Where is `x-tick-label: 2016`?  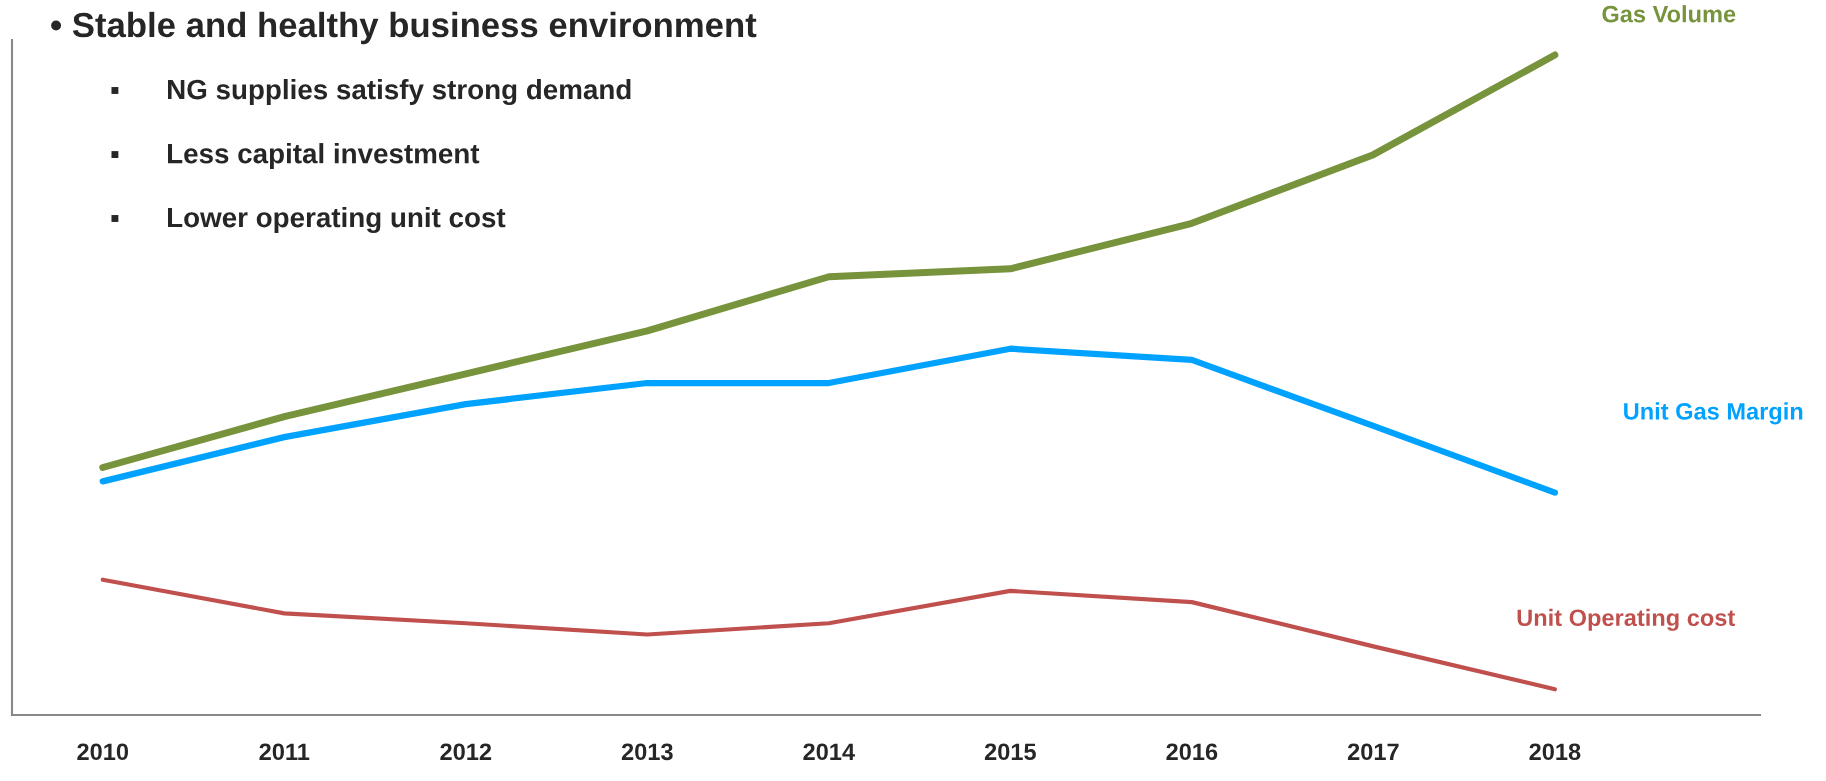 x-tick-label: 2016 is located at coordinates (1192, 752).